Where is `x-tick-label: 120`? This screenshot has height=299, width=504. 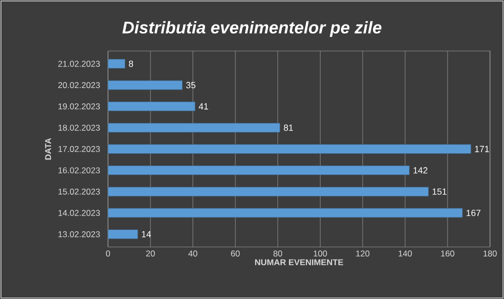
x-tick-label: 120 is located at coordinates (363, 253).